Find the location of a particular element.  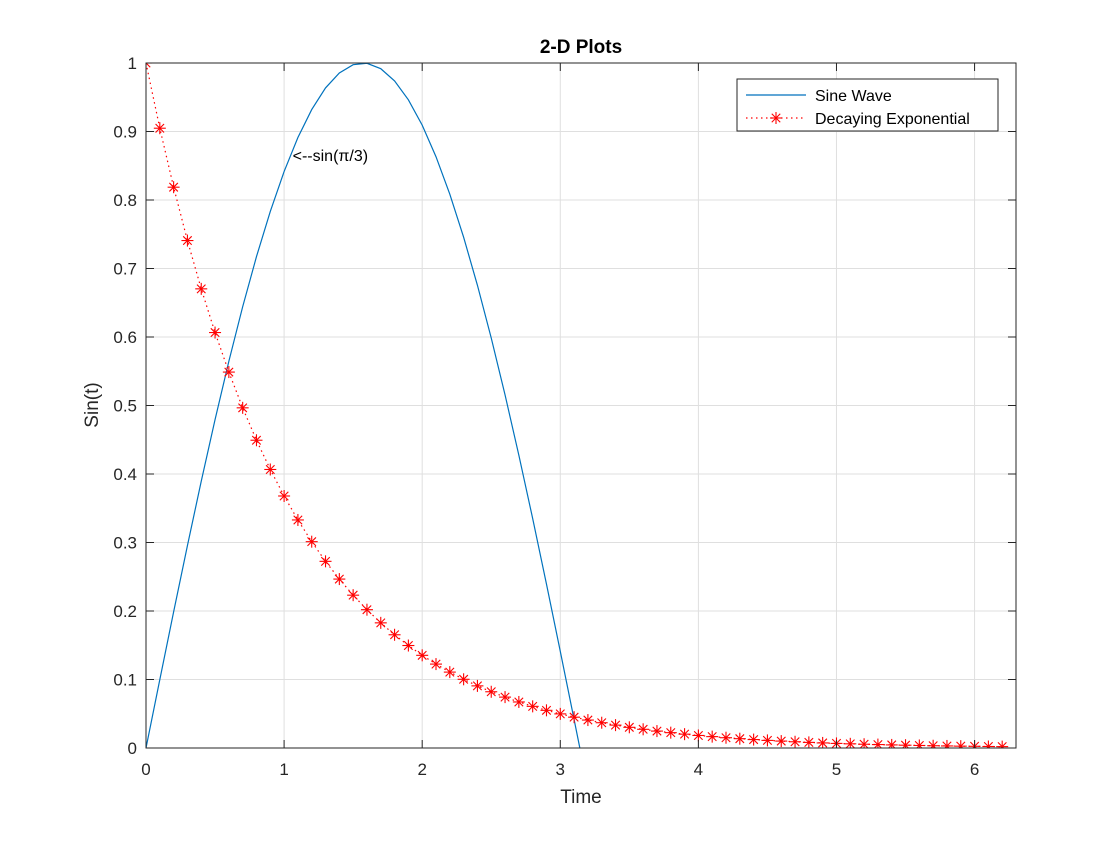

legend-label-decaying-exponential: Decaying Exponential is located at coordinates (892, 119).